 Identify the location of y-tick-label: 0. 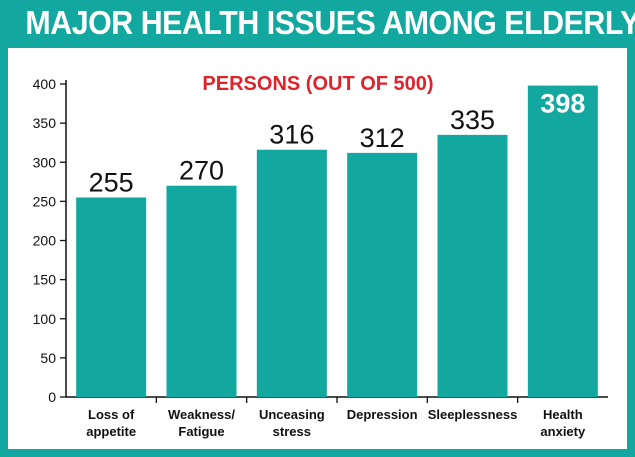
(52, 397).